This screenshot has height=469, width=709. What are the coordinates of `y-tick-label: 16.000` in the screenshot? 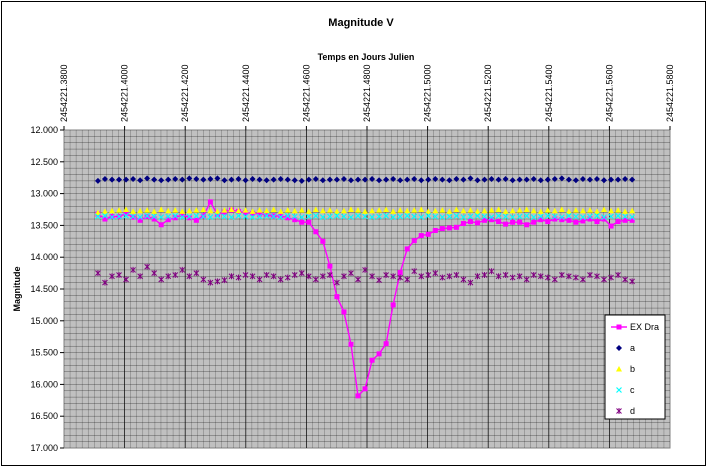 It's located at (44, 384).